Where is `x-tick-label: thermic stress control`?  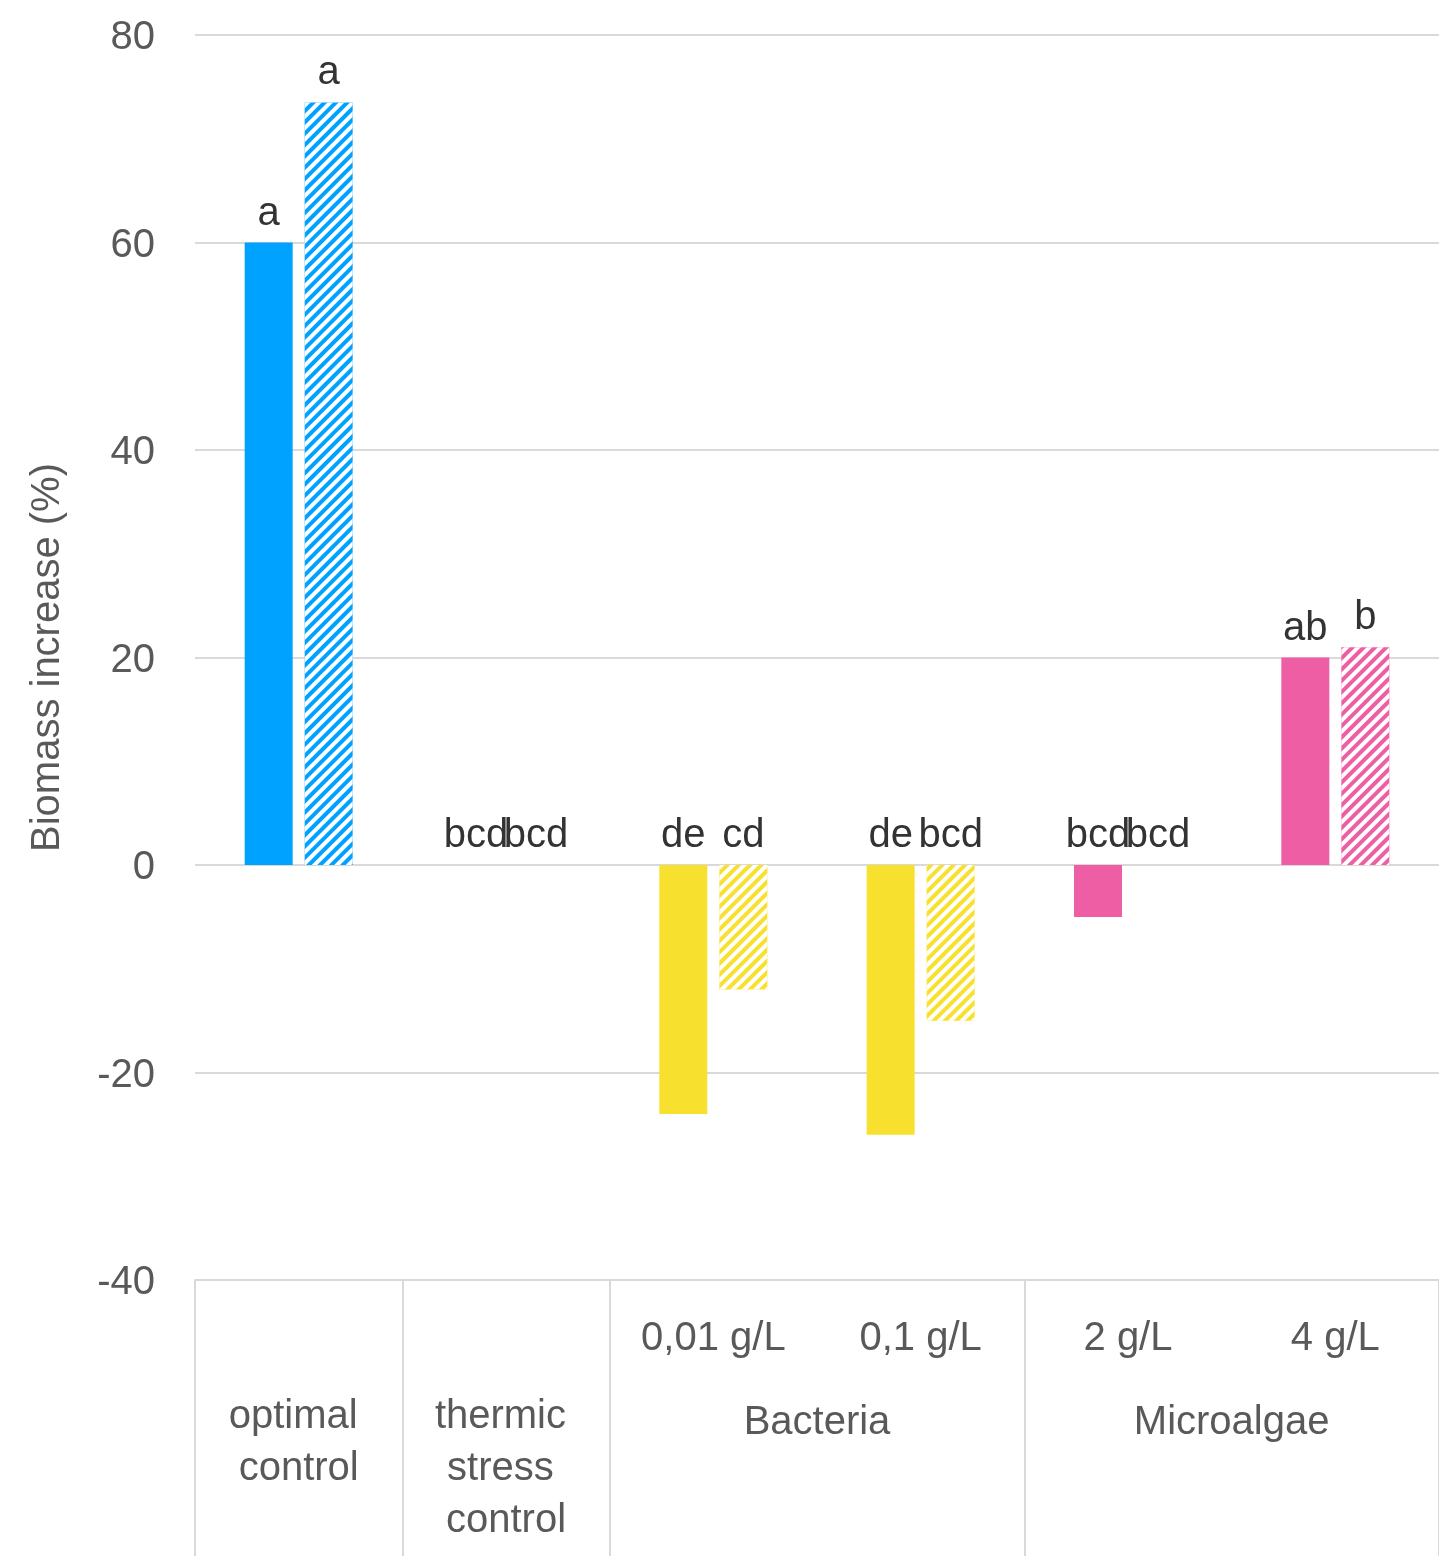
x-tick-label: thermic stress control is located at coordinates (506, 1466).